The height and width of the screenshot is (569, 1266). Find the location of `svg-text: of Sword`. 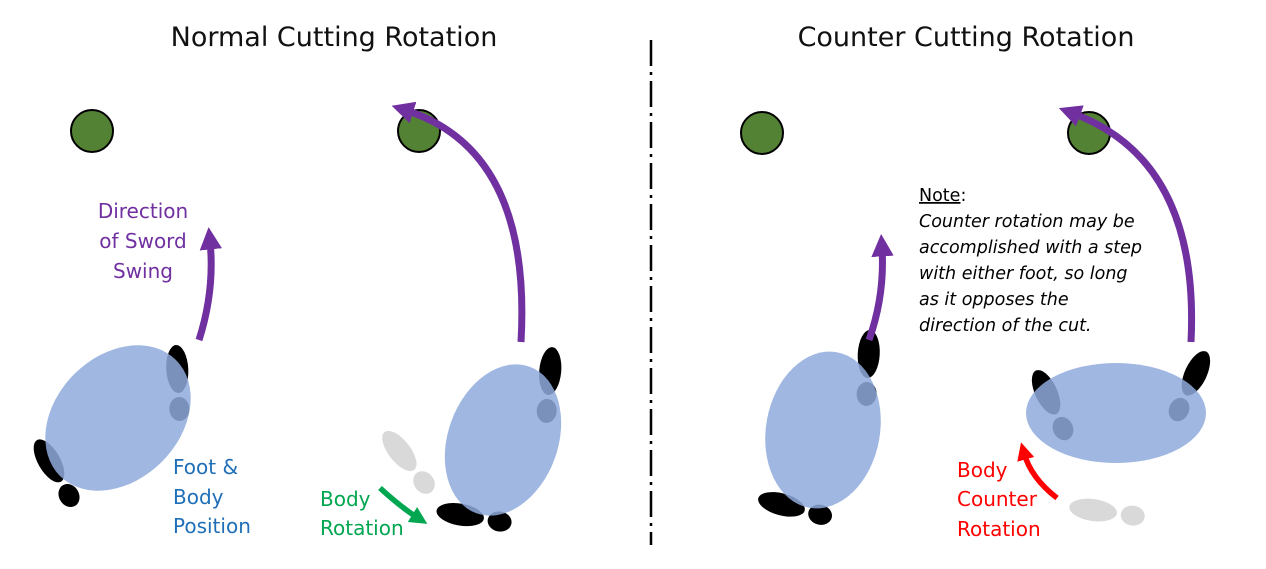

svg-text: of Sword is located at coordinates (143, 241).